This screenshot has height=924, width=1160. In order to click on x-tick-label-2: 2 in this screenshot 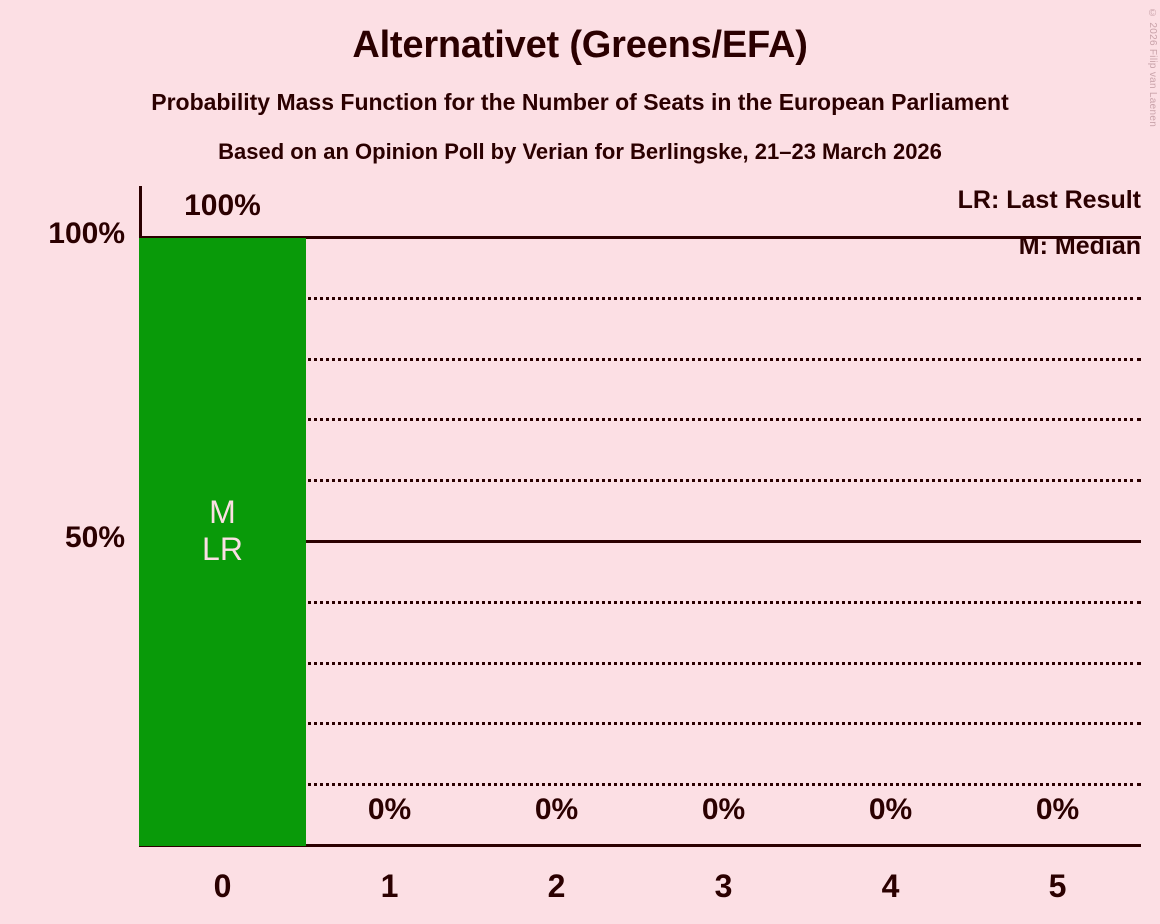, I will do `click(556, 886)`.